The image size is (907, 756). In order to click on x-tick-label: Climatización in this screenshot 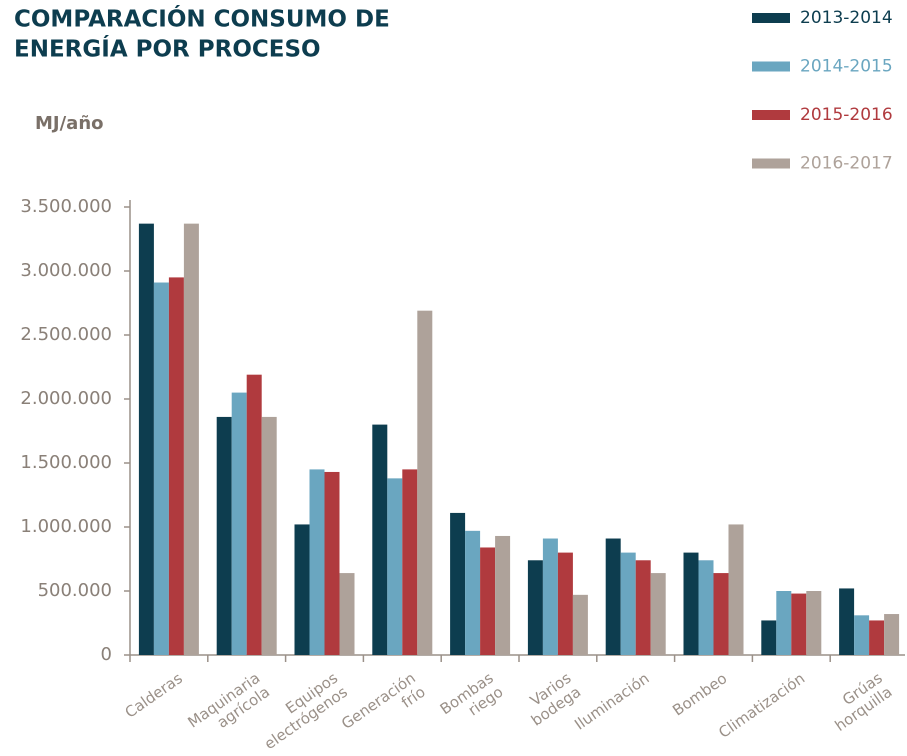, I will do `click(761, 705)`.